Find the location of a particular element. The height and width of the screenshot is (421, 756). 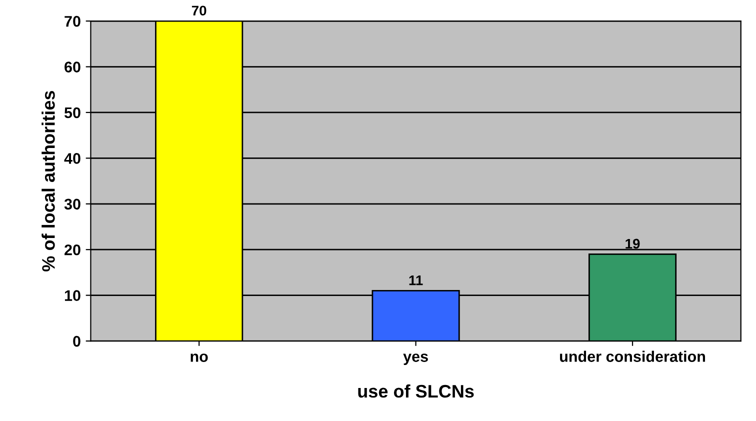

y-tick-label: 20 is located at coordinates (72, 250).